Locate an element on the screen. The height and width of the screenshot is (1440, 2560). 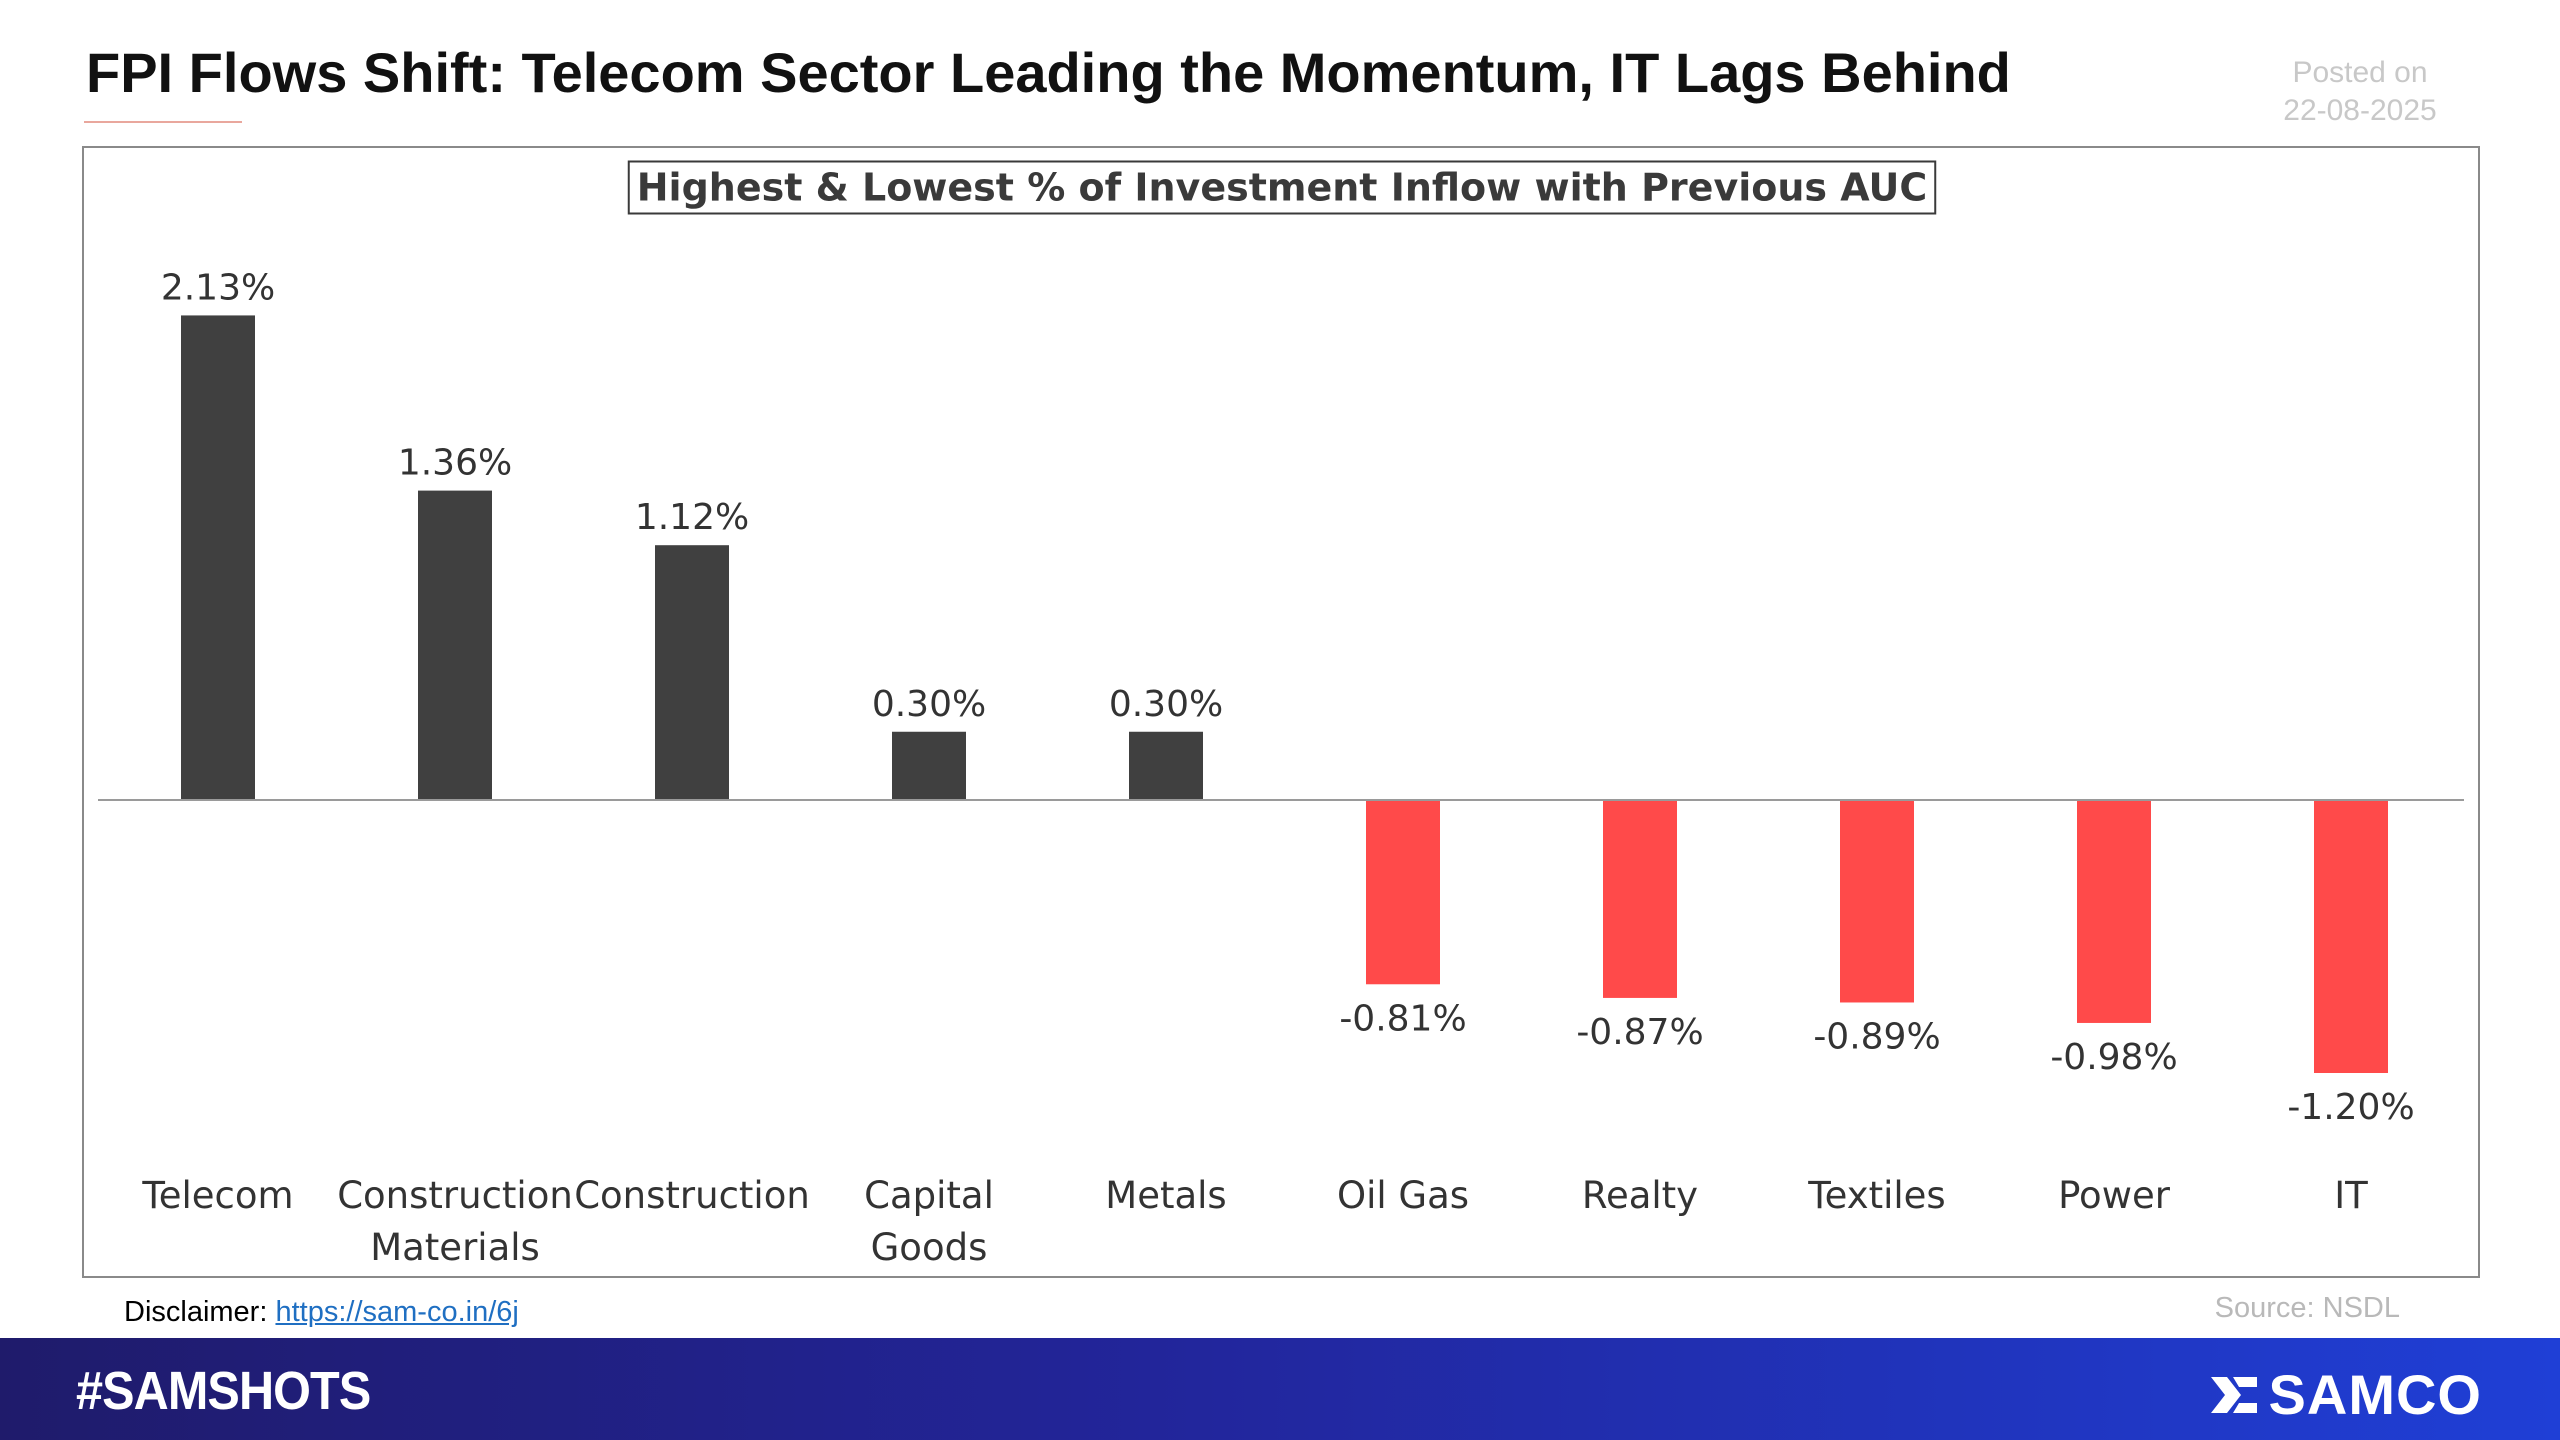
category-label-7: Textiles is located at coordinates (1876, 1195).